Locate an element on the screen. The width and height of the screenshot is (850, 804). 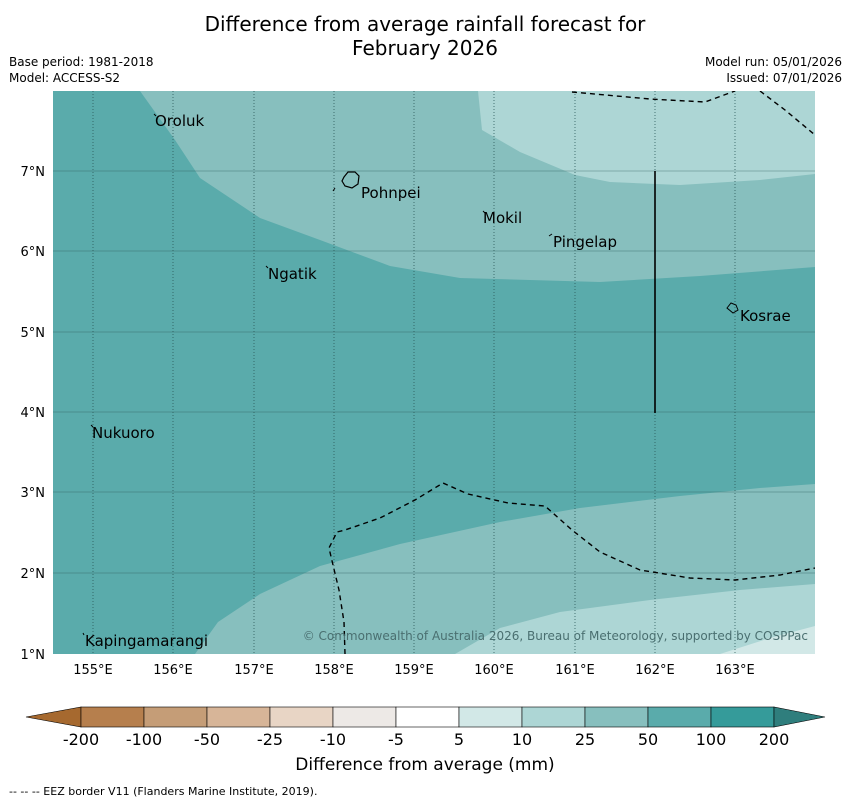
colorbar-extend-high is located at coordinates (799, 717).